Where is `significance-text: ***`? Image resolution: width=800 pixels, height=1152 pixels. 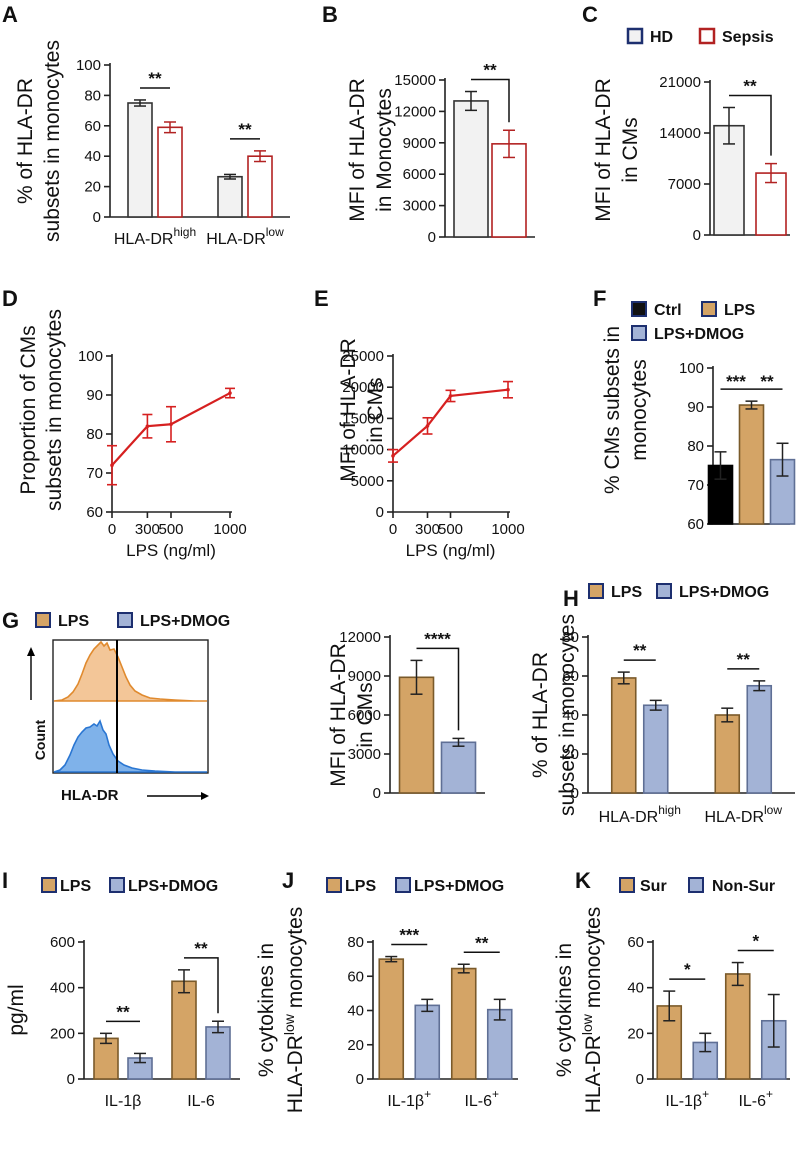
significance-text: *** is located at coordinates (736, 381).